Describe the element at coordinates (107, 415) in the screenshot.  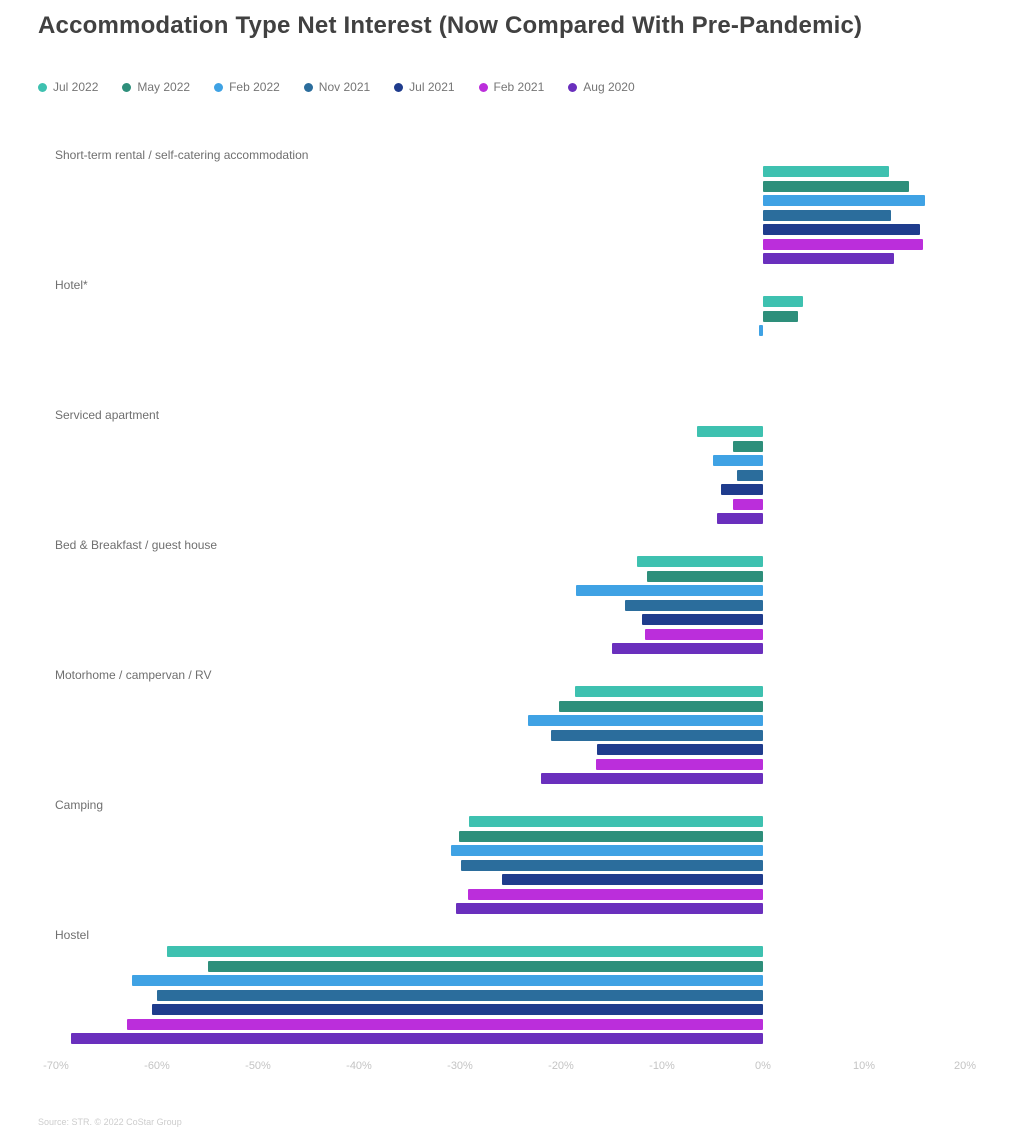
I see `category-label: Serviced apartment` at that location.